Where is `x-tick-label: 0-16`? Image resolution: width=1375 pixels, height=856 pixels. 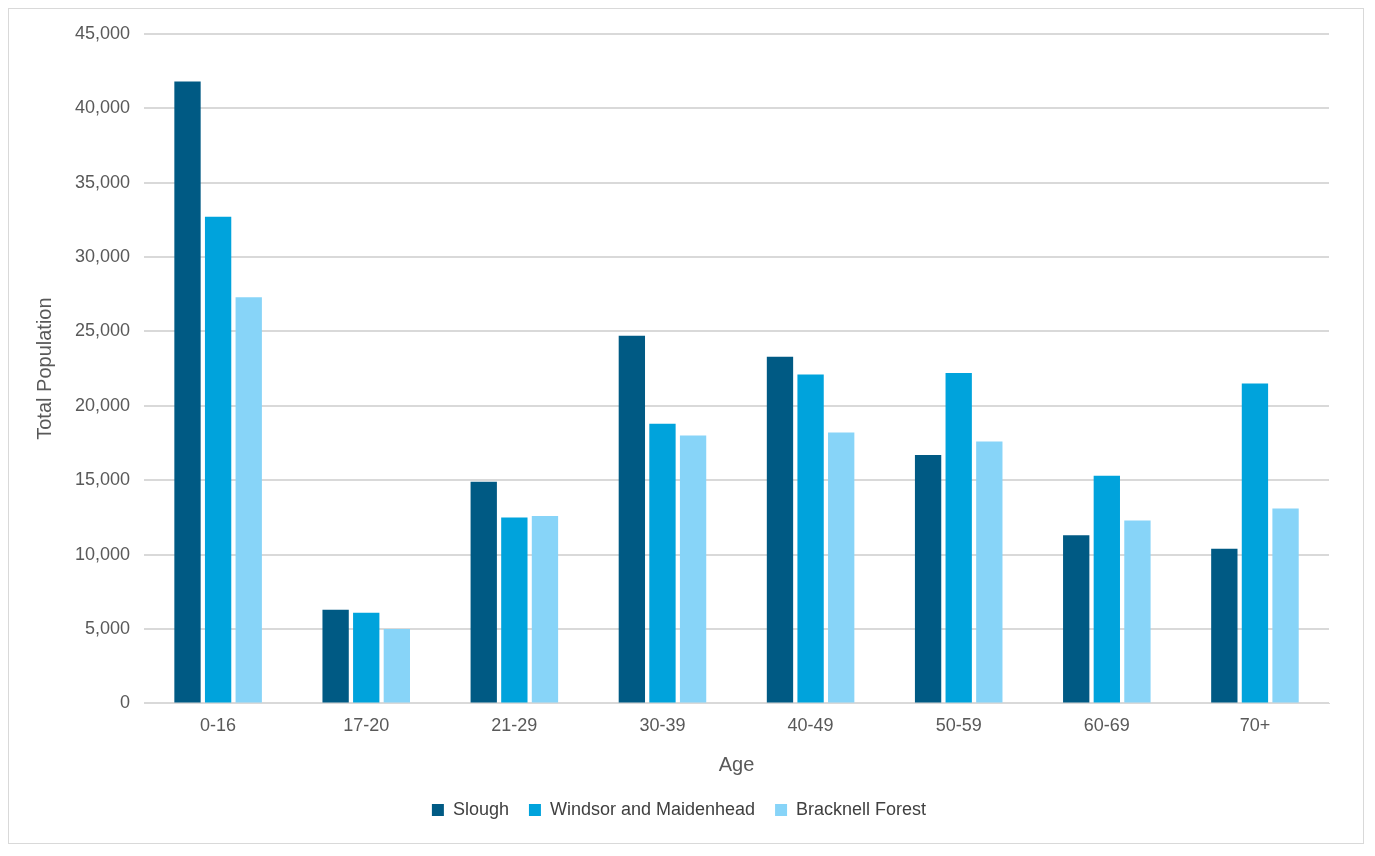
x-tick-label: 0-16 is located at coordinates (218, 725).